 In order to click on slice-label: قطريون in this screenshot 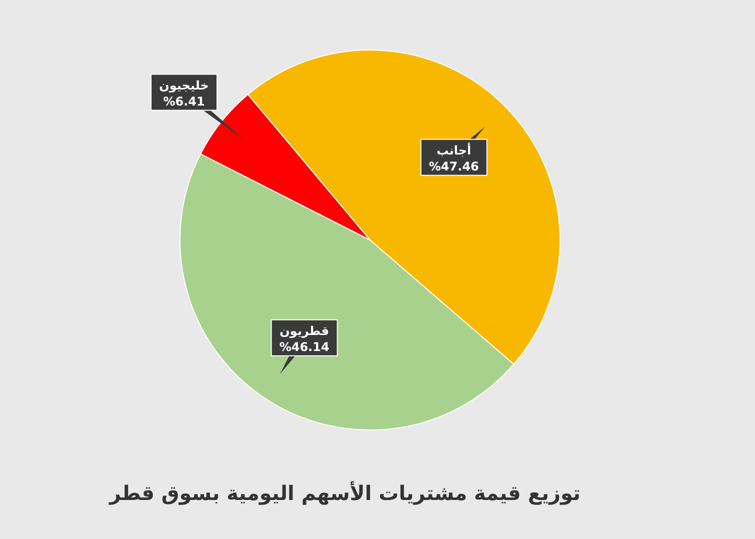, I will do `click(304, 331)`.